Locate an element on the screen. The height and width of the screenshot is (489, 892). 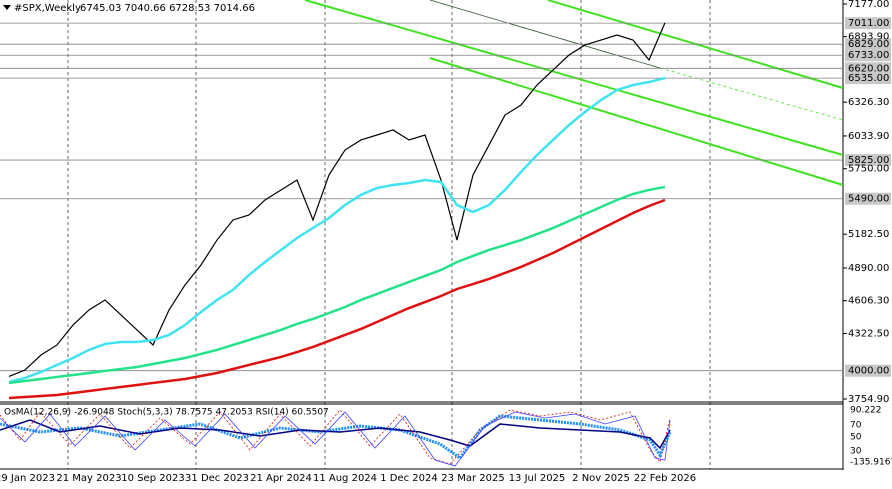
x-tick-label: 21 May 2023 is located at coordinates (88, 478).